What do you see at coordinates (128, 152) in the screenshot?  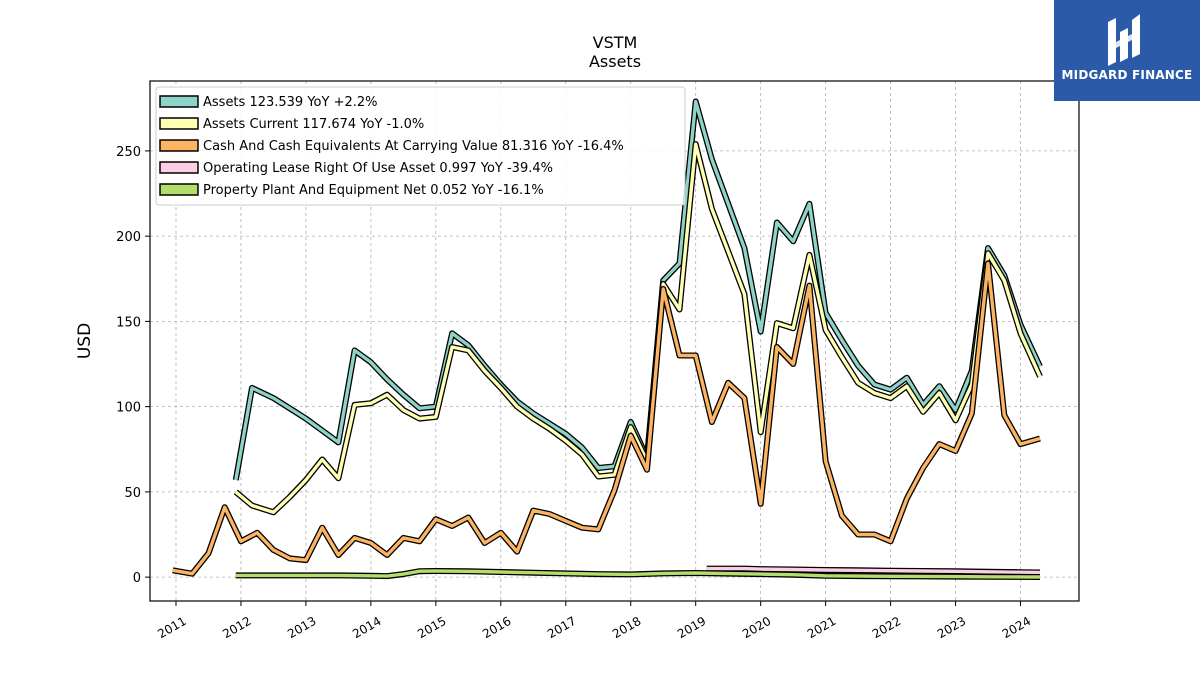 I see `y-tick-label: 250` at bounding box center [128, 152].